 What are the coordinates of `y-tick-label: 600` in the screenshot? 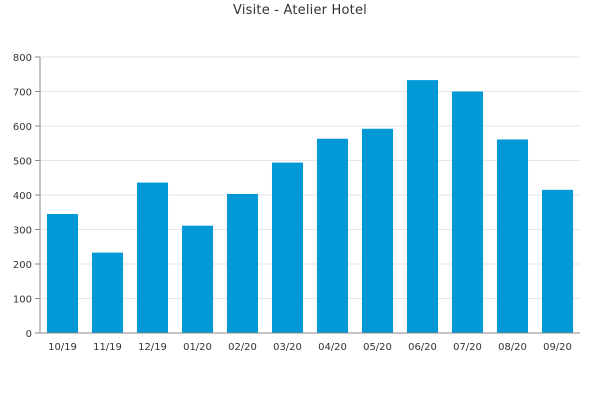 It's located at (22, 127).